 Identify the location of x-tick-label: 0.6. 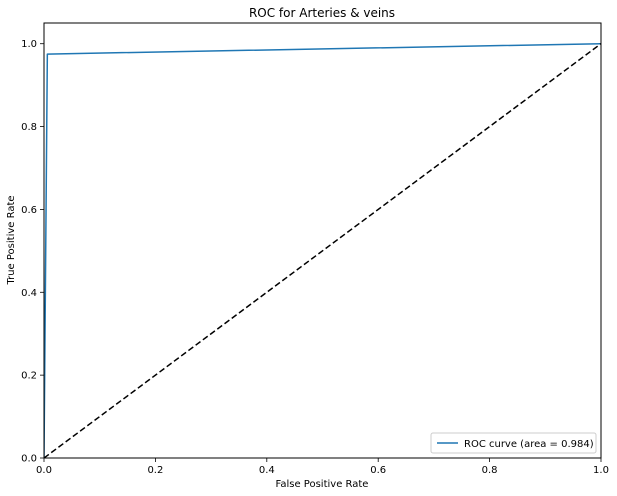
(378, 470).